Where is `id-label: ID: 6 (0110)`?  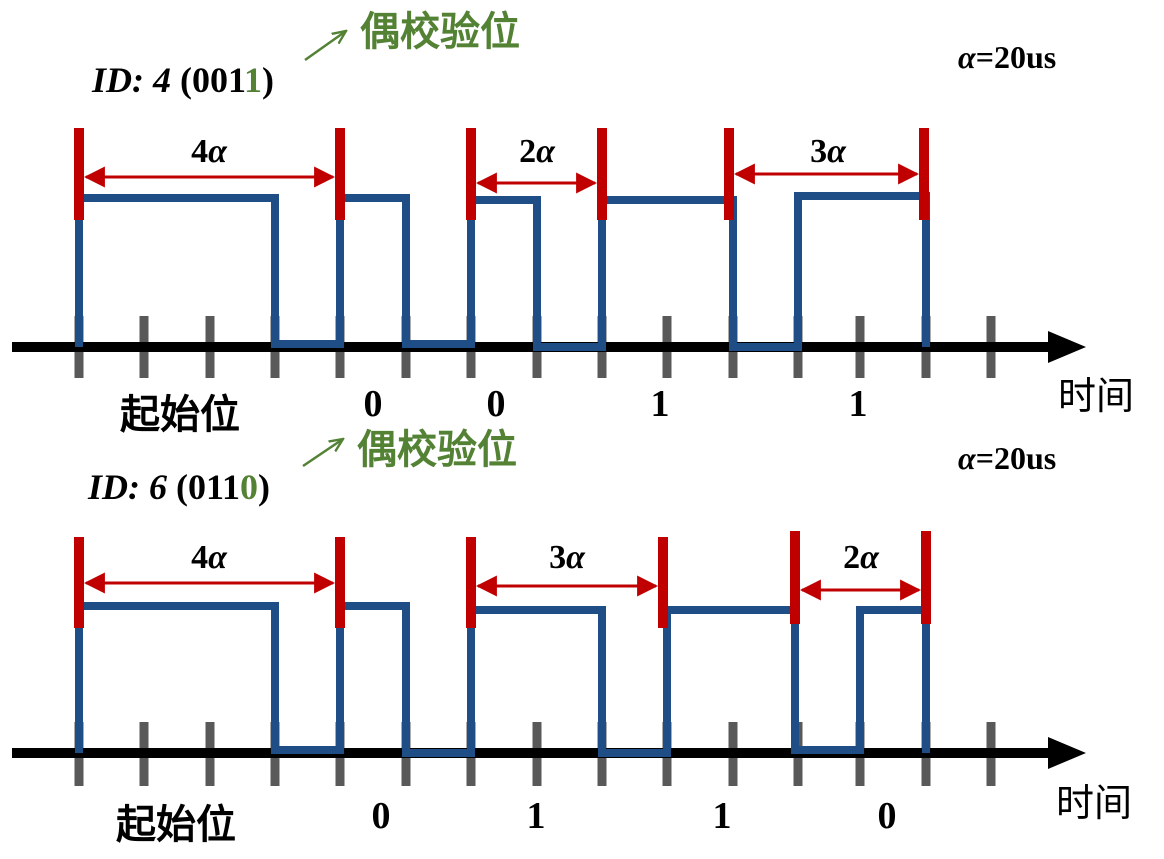 id-label: ID: 6 (0110) is located at coordinates (178, 487).